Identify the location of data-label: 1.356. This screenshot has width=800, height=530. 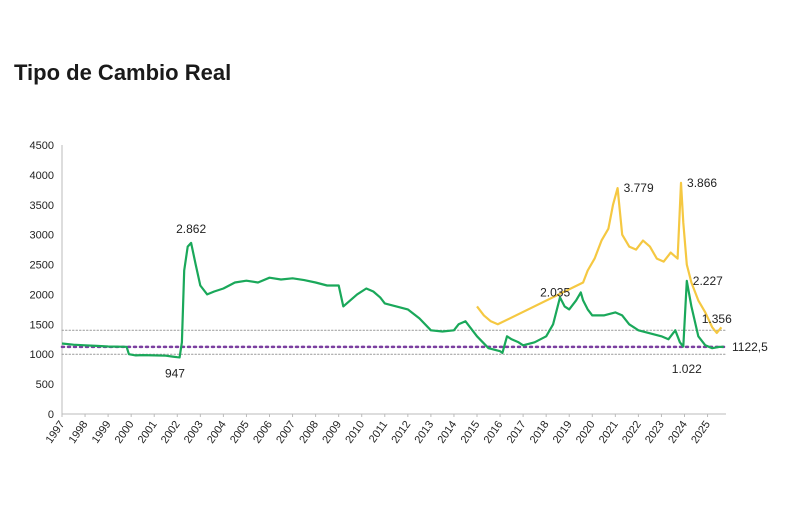
(717, 319).